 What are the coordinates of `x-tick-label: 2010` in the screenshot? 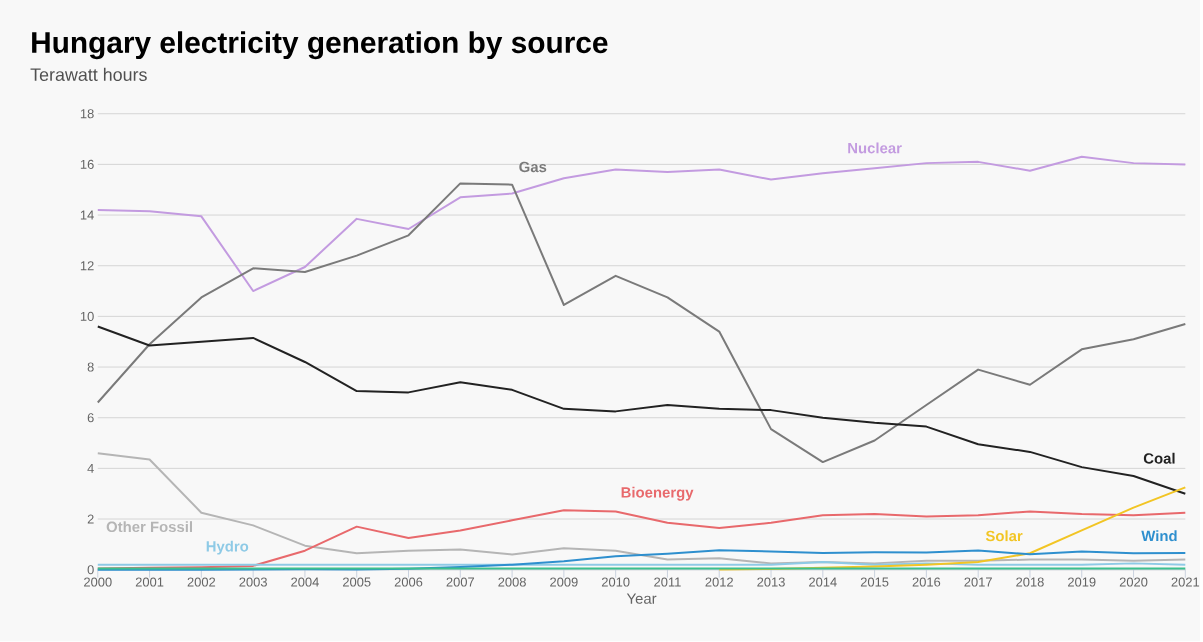 It's located at (615, 582).